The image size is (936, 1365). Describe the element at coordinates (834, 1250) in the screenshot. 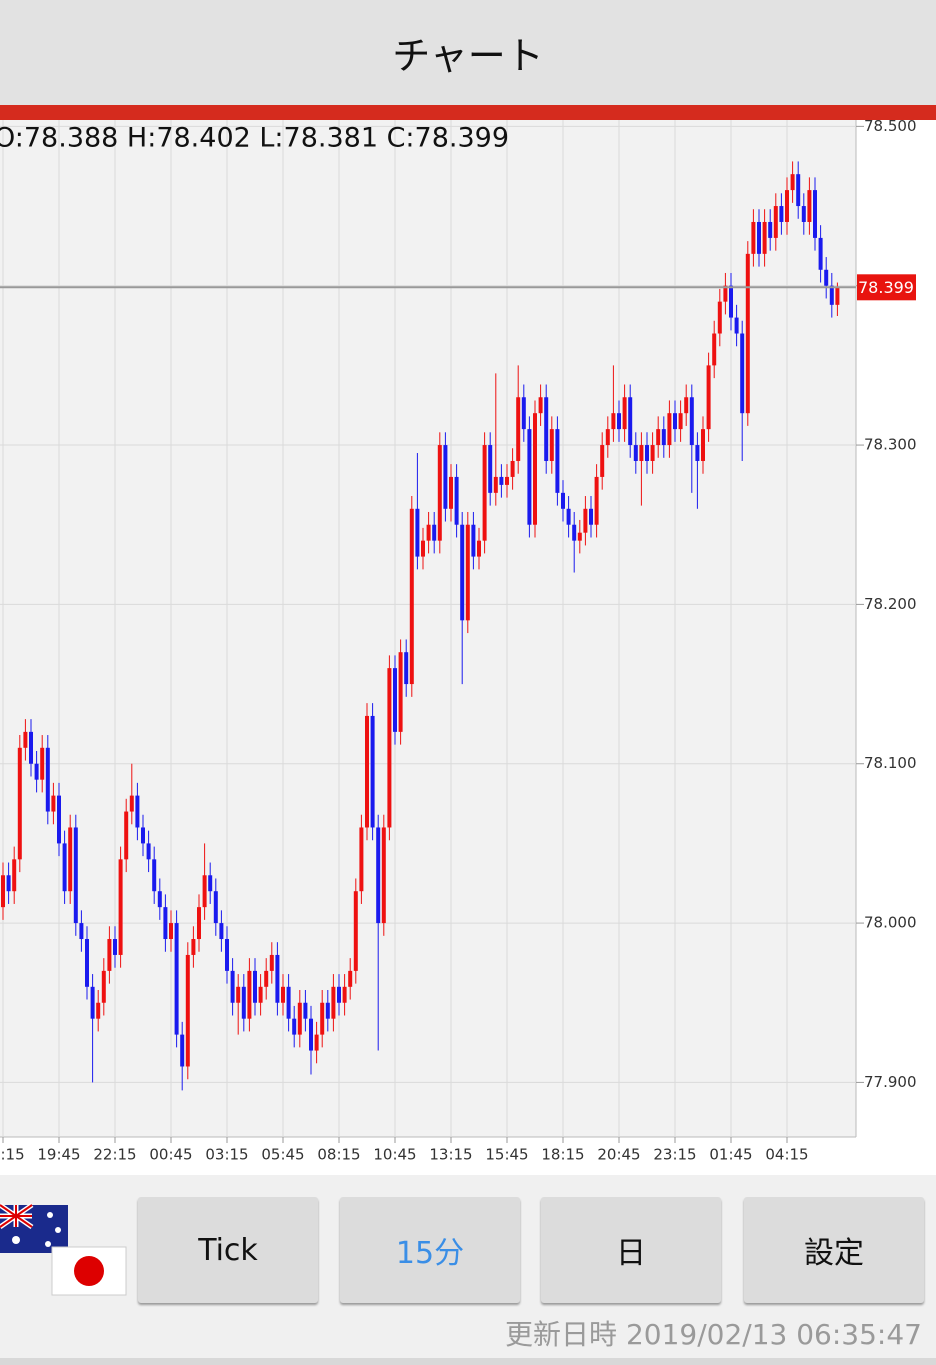

I see `settings-button: 設定` at that location.